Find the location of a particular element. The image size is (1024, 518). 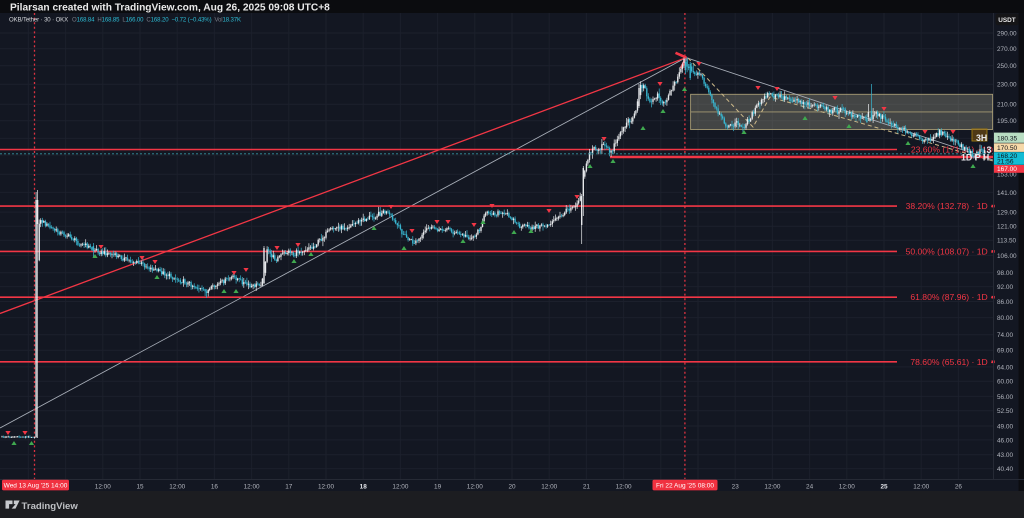

svg-text: 25 is located at coordinates (884, 487).